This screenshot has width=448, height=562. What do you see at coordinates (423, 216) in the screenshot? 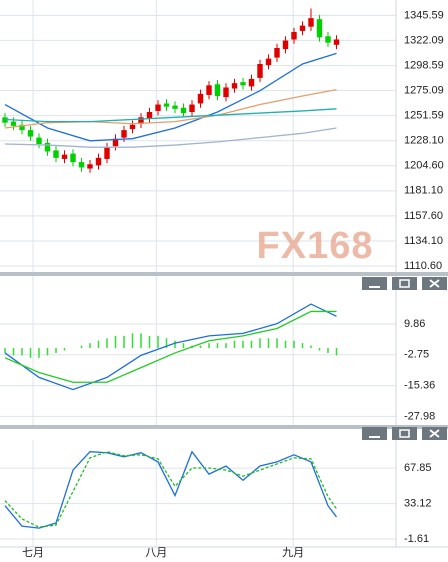
I see `y-tick-label: 1157.60` at bounding box center [423, 216].